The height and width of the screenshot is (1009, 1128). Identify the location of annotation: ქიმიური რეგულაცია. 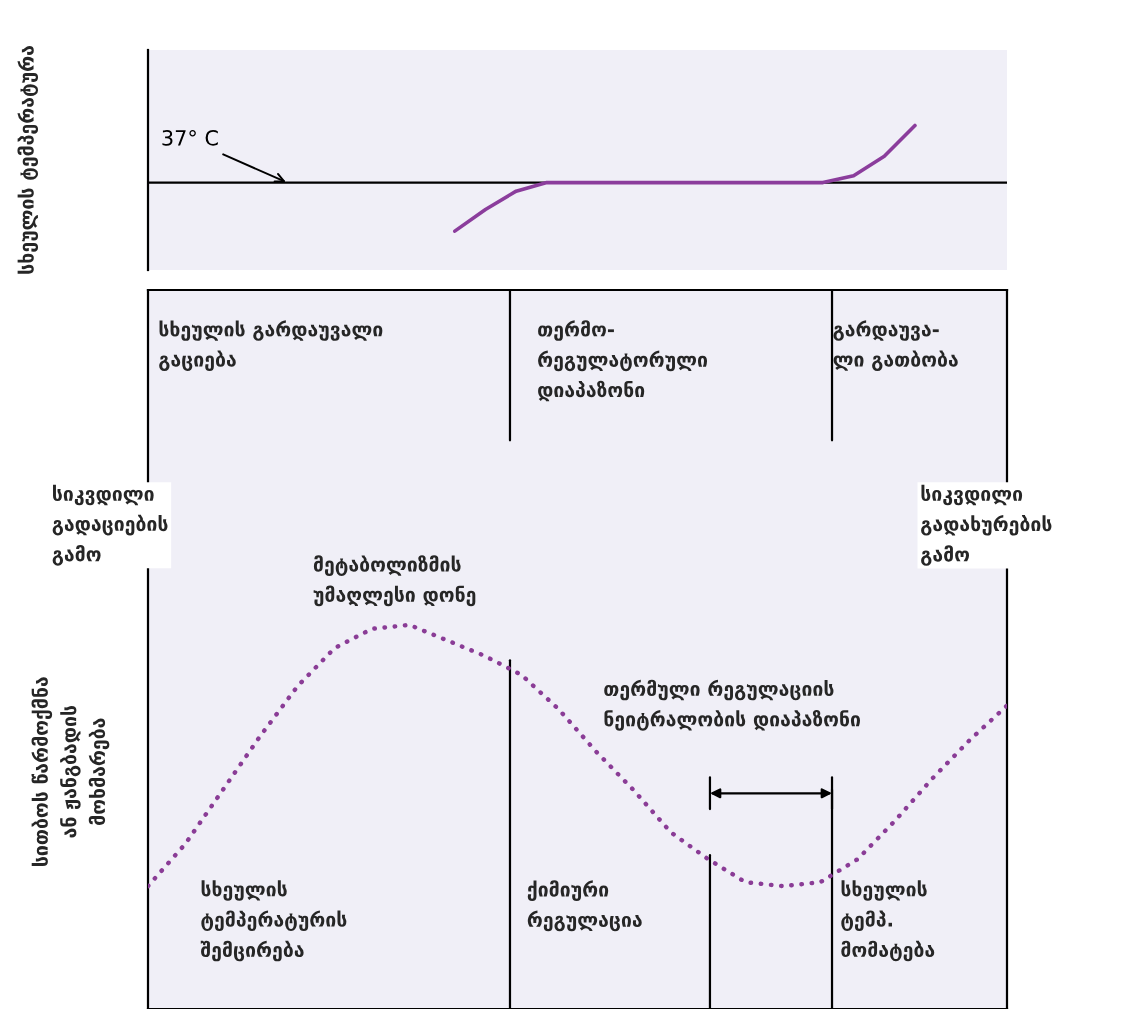
(584, 906).